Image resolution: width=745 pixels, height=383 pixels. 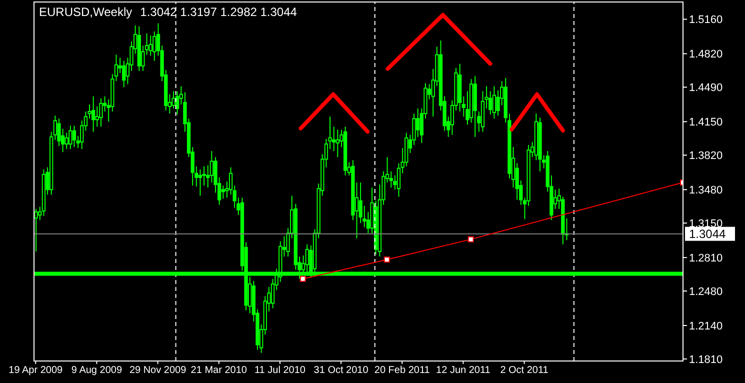 I want to click on x-tick-label: 21 Mar 2010, so click(x=219, y=370).